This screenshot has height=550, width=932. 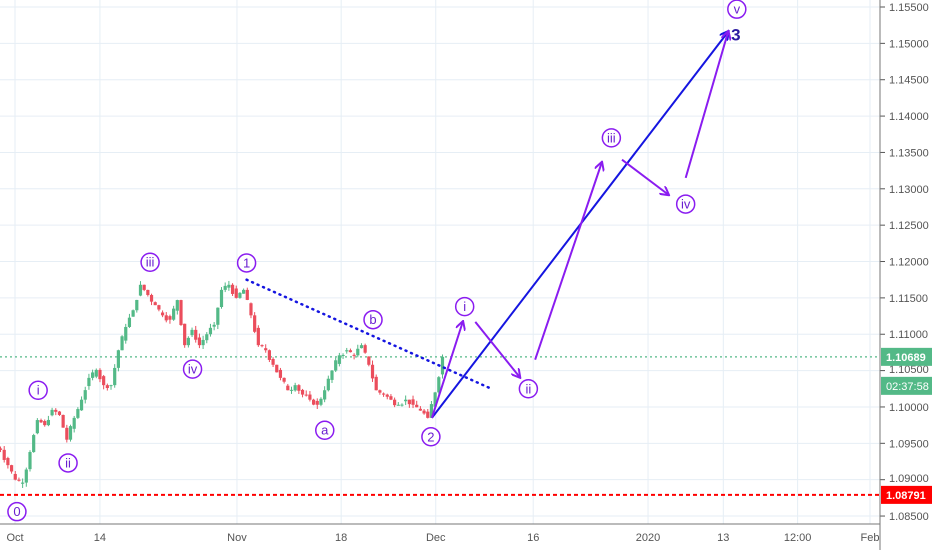 What do you see at coordinates (237, 538) in the screenshot?
I see `x-tick-label: Nov` at bounding box center [237, 538].